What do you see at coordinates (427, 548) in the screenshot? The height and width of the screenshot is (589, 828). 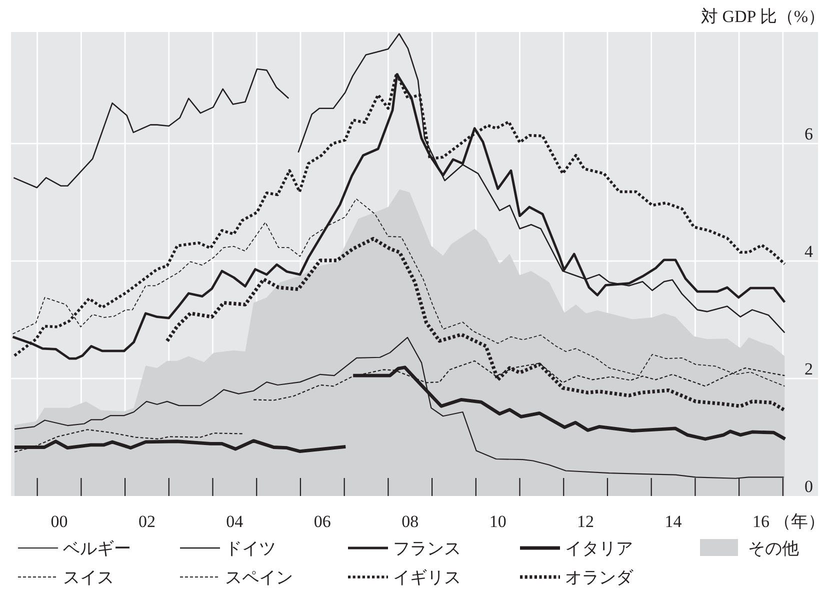 I see `legend-label: フランス` at bounding box center [427, 548].